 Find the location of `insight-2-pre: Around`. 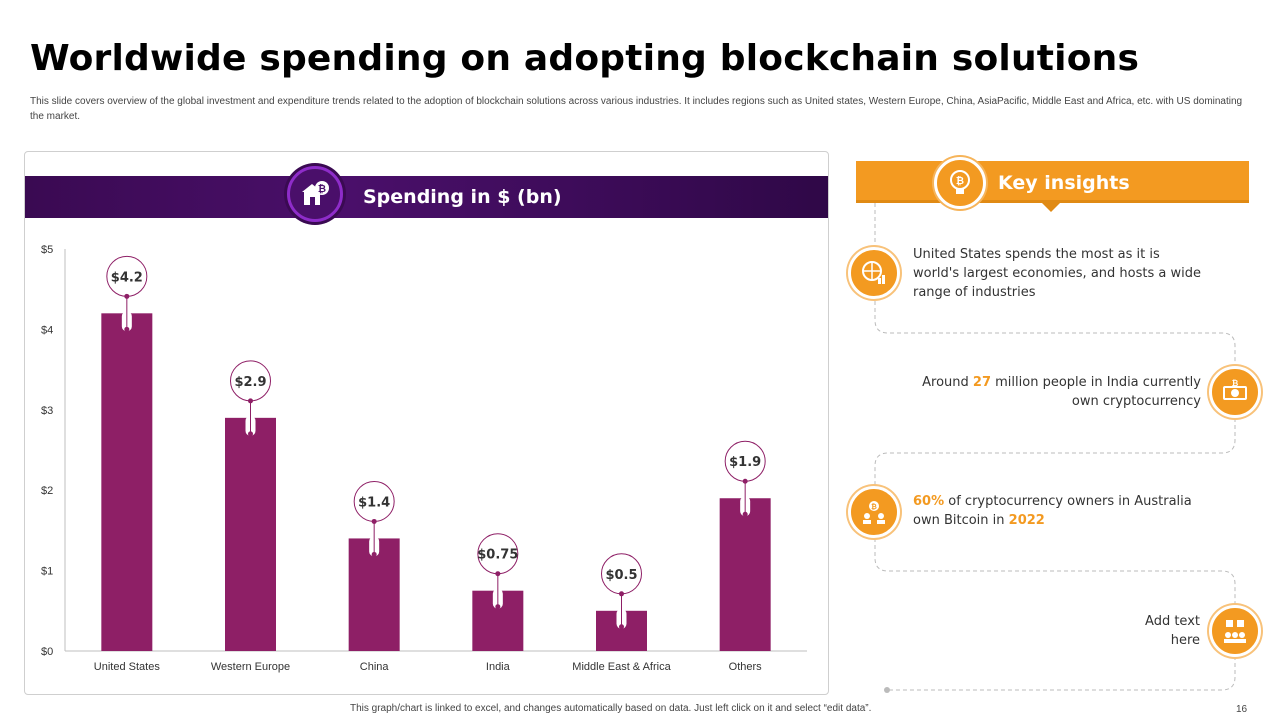

insight-2-pre: Around is located at coordinates (947, 382).